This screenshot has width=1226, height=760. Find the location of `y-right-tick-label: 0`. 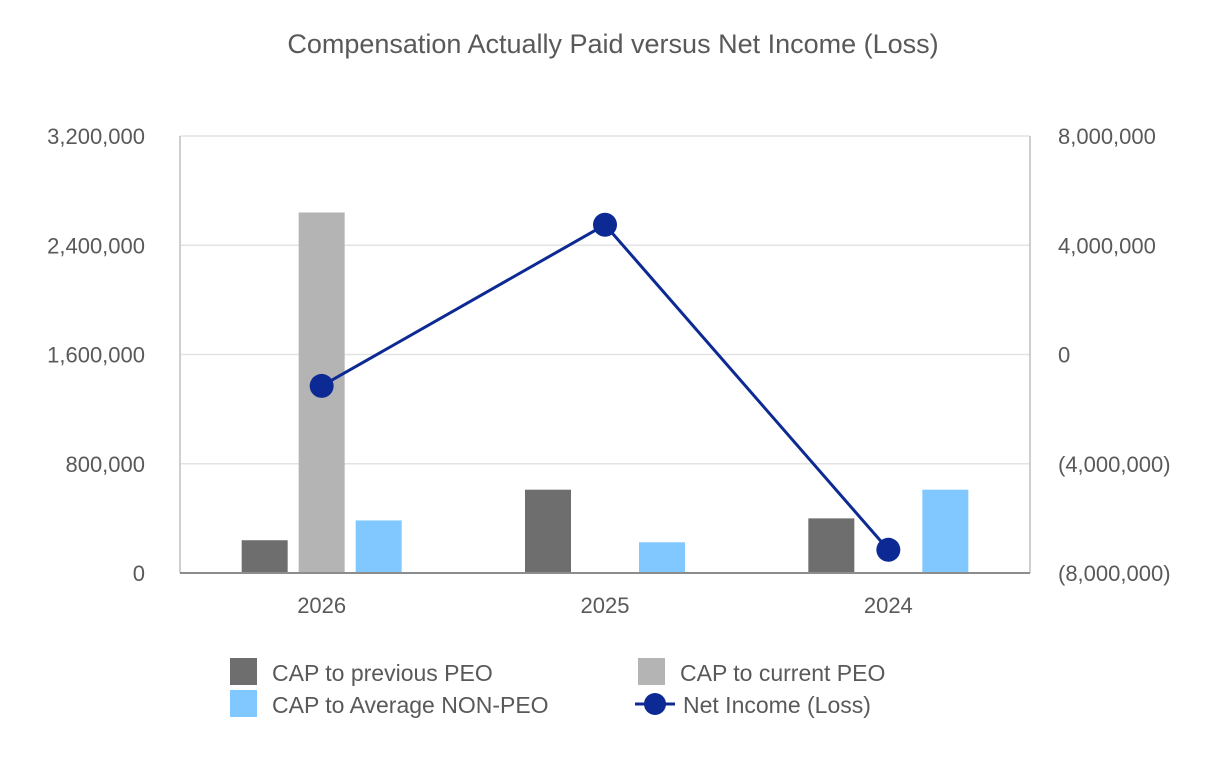

y-right-tick-label: 0 is located at coordinates (1064, 355).